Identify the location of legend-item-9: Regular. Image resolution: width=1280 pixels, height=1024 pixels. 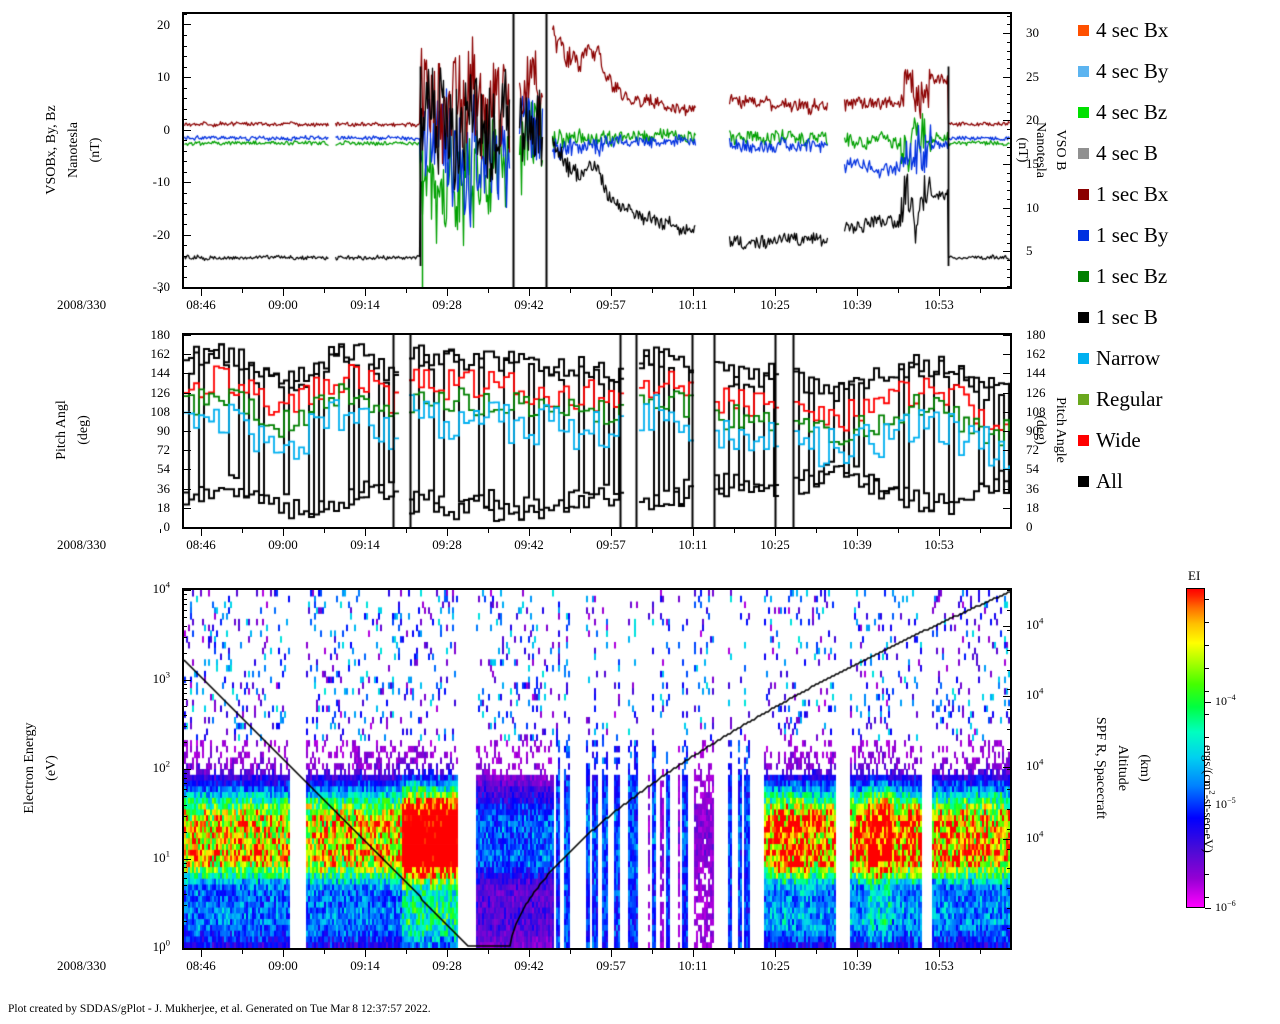
(1178, 399).